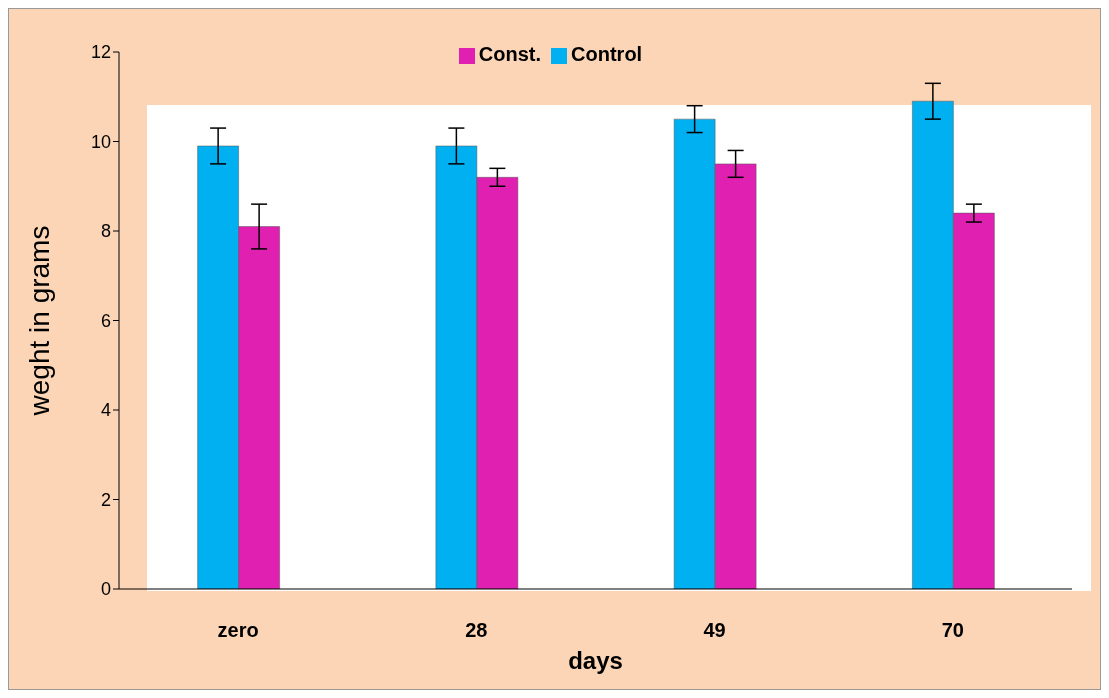 This screenshot has height=698, width=1109. What do you see at coordinates (39, 321) in the screenshot?
I see `y-axis-title: weght in grams` at bounding box center [39, 321].